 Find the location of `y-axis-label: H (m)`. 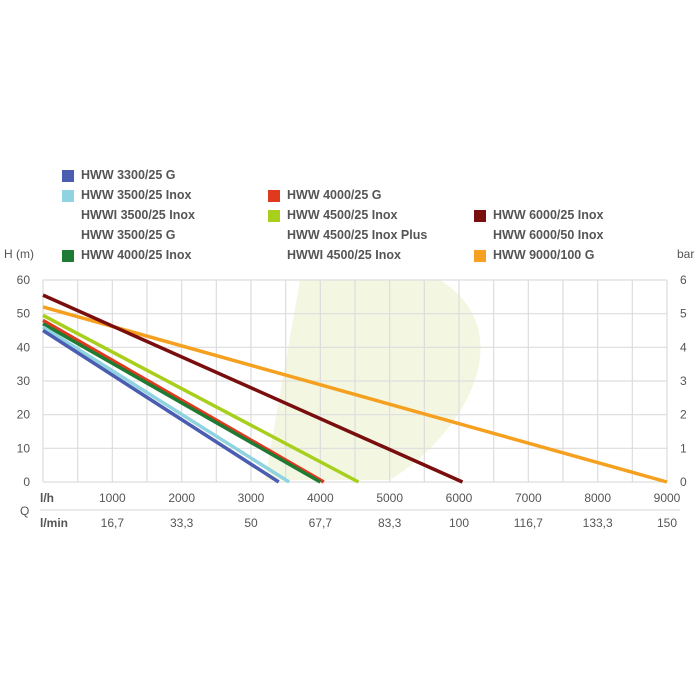

y-axis-label: H (m) is located at coordinates (19, 254).